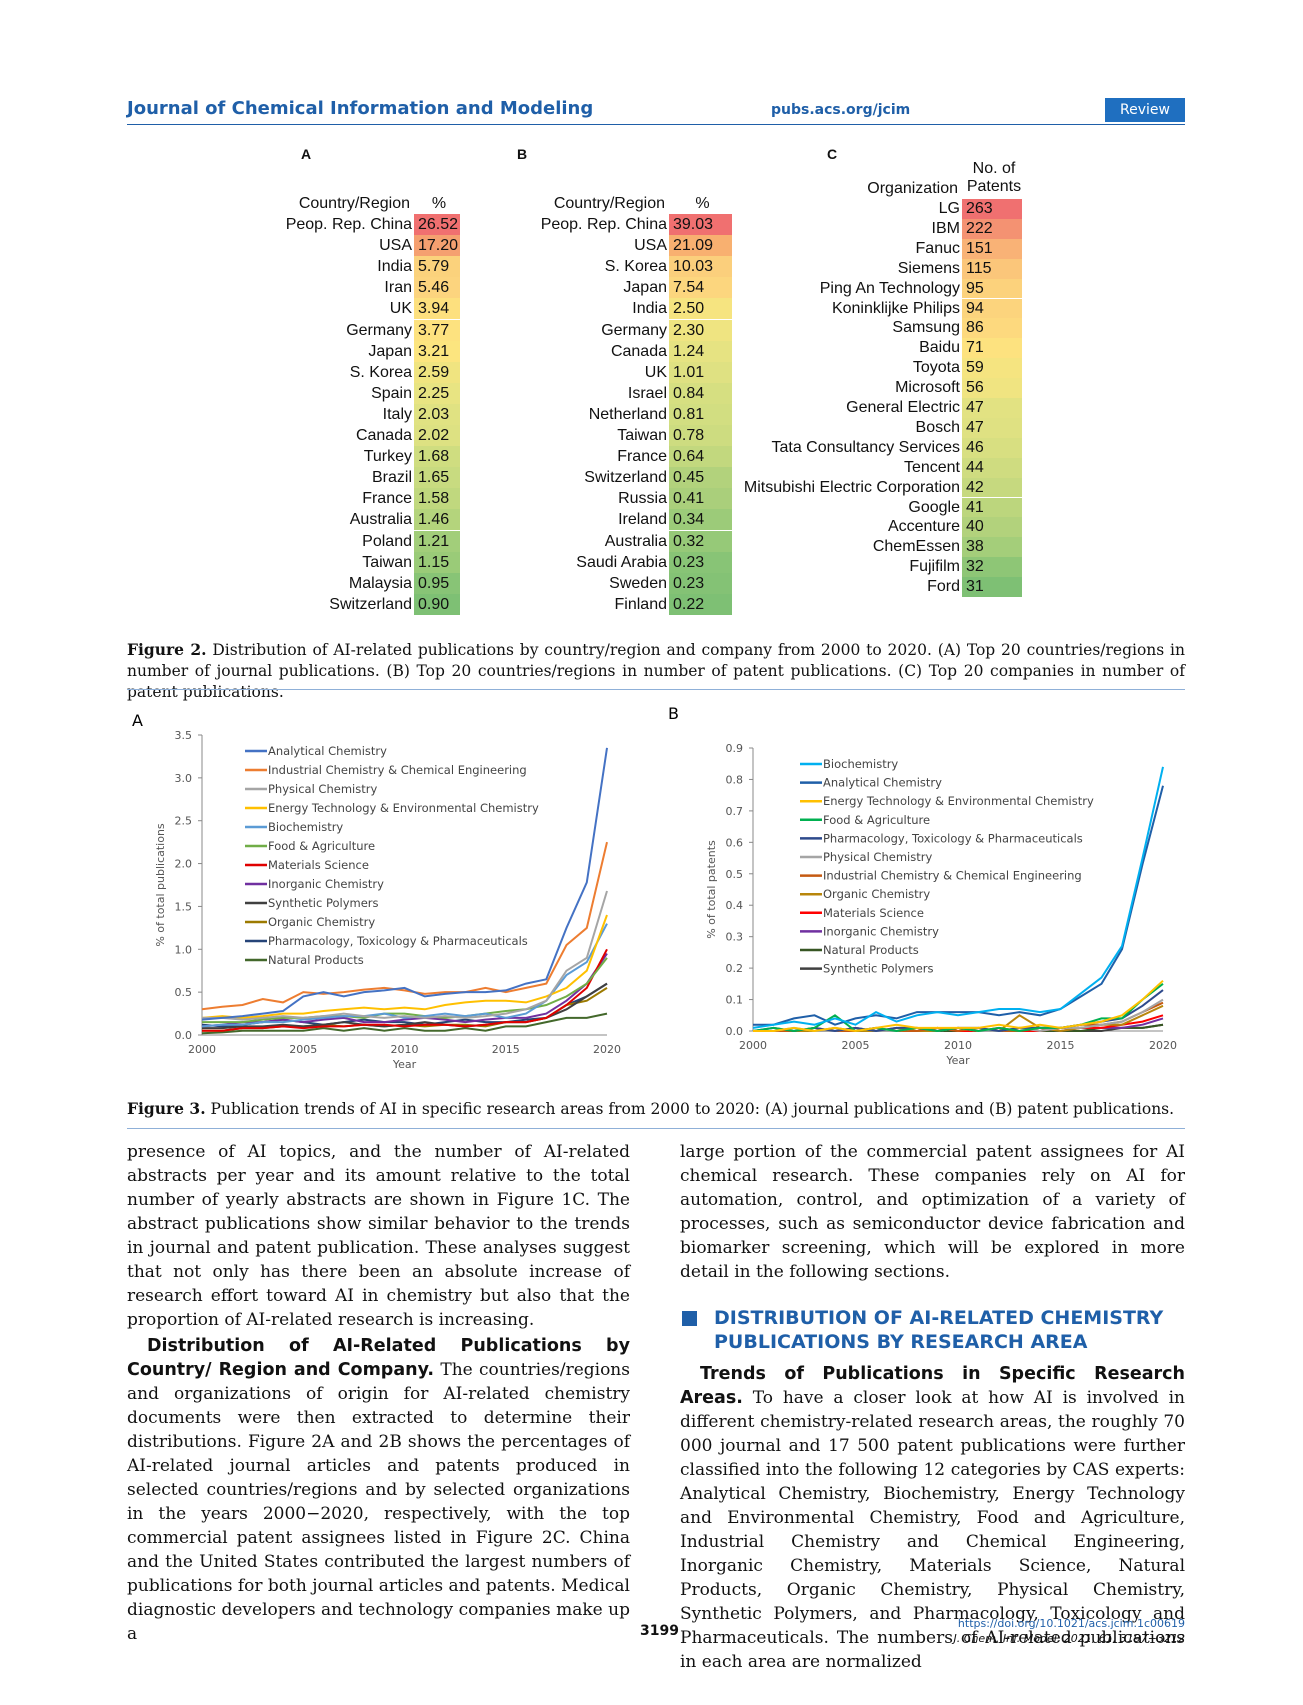  Describe the element at coordinates (992, 467) in the screenshot. I see `table-cell-value: 44` at that location.